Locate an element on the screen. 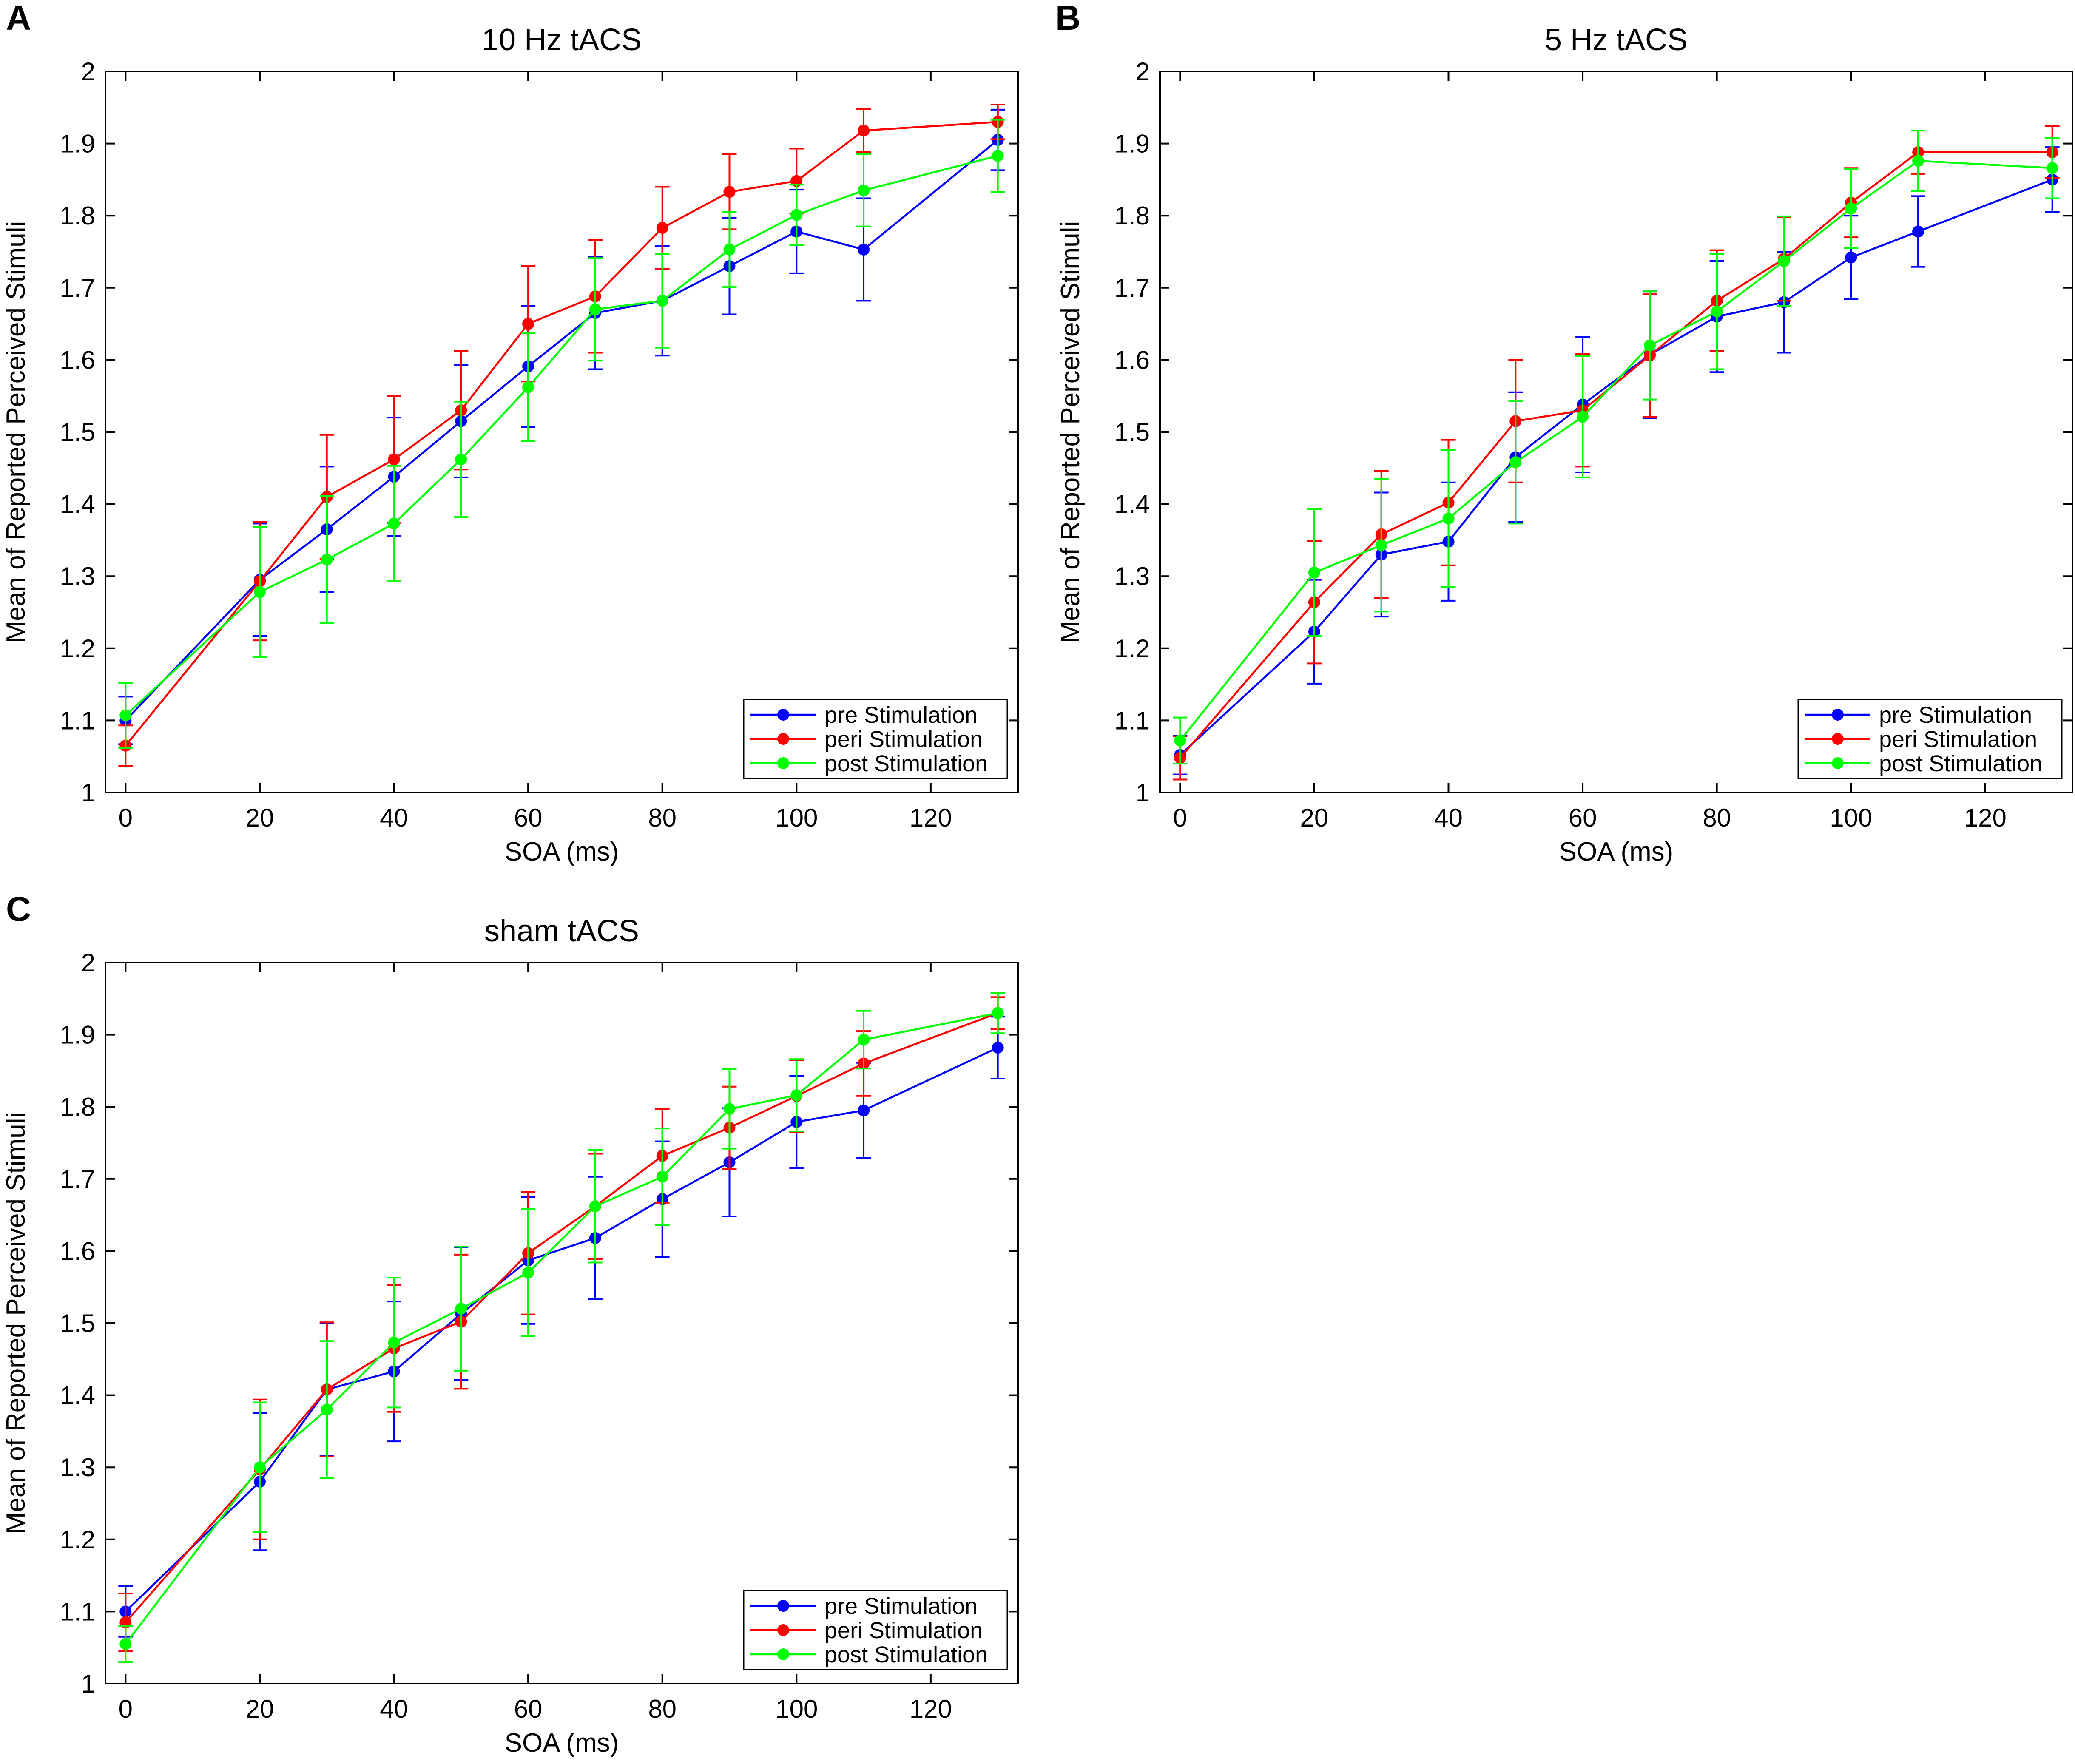  panel-letter: B is located at coordinates (1067, 18).